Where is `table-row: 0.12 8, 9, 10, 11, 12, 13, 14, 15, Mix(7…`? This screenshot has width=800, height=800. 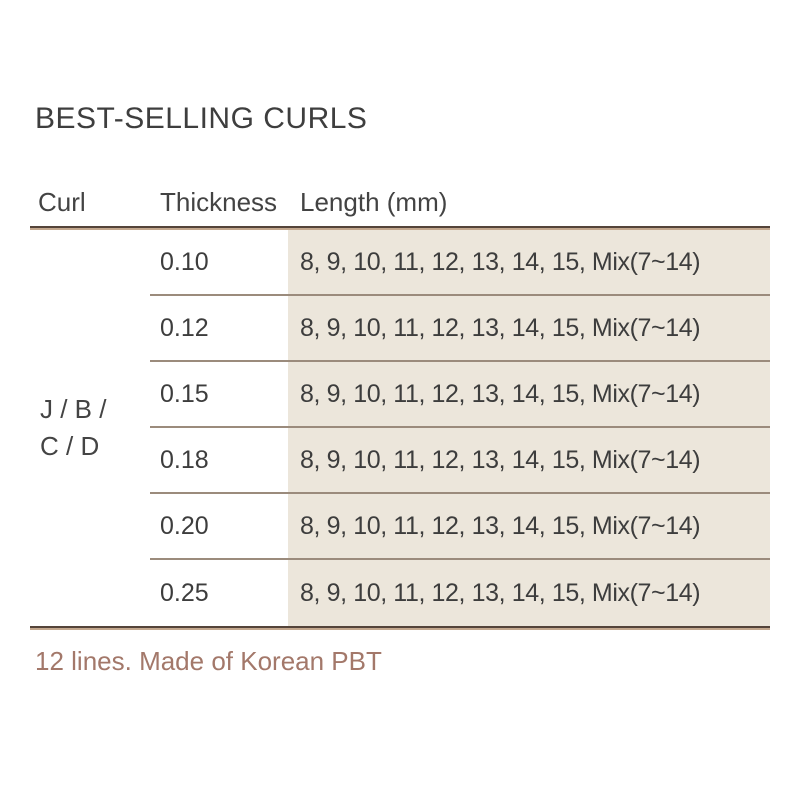 table-row: 0.12 8, 9, 10, 11, 12, 13, 14, 15, Mix(7… is located at coordinates (460, 329).